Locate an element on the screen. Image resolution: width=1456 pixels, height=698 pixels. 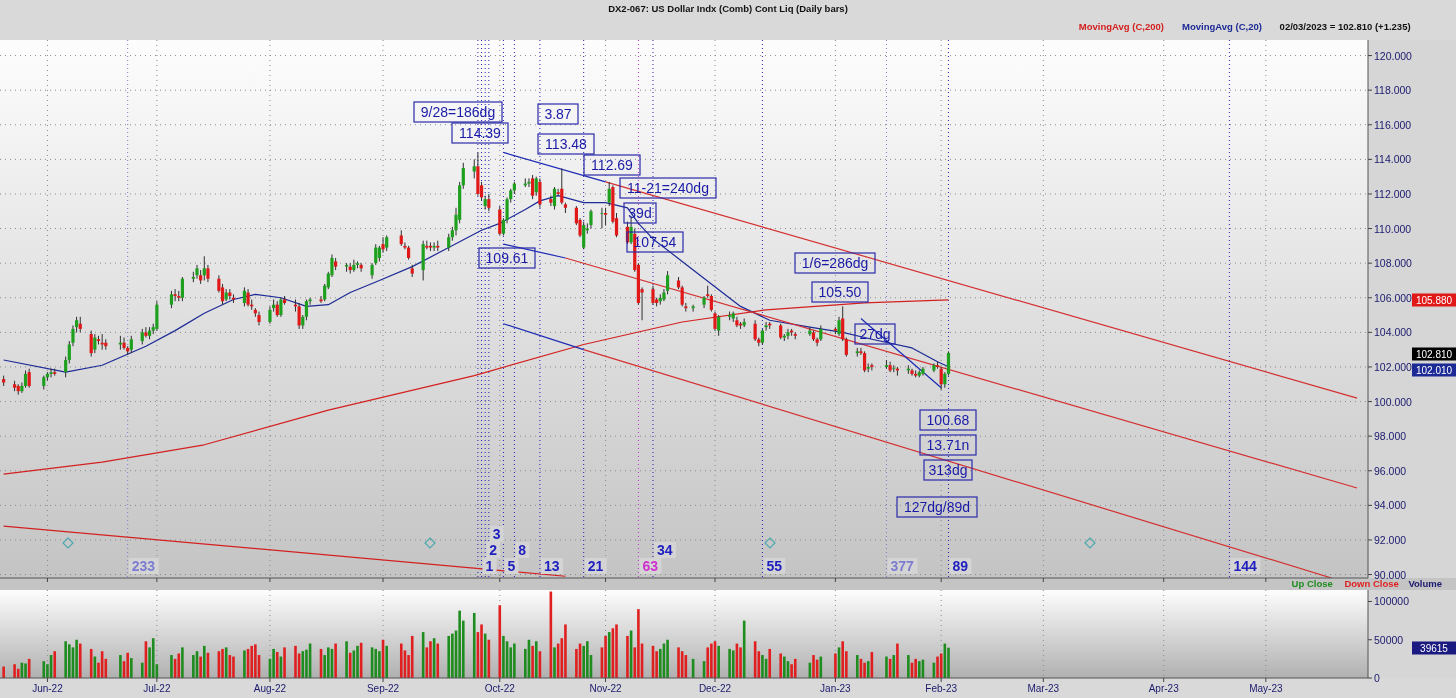
ref-line-label: 5 is located at coordinates (511, 566).